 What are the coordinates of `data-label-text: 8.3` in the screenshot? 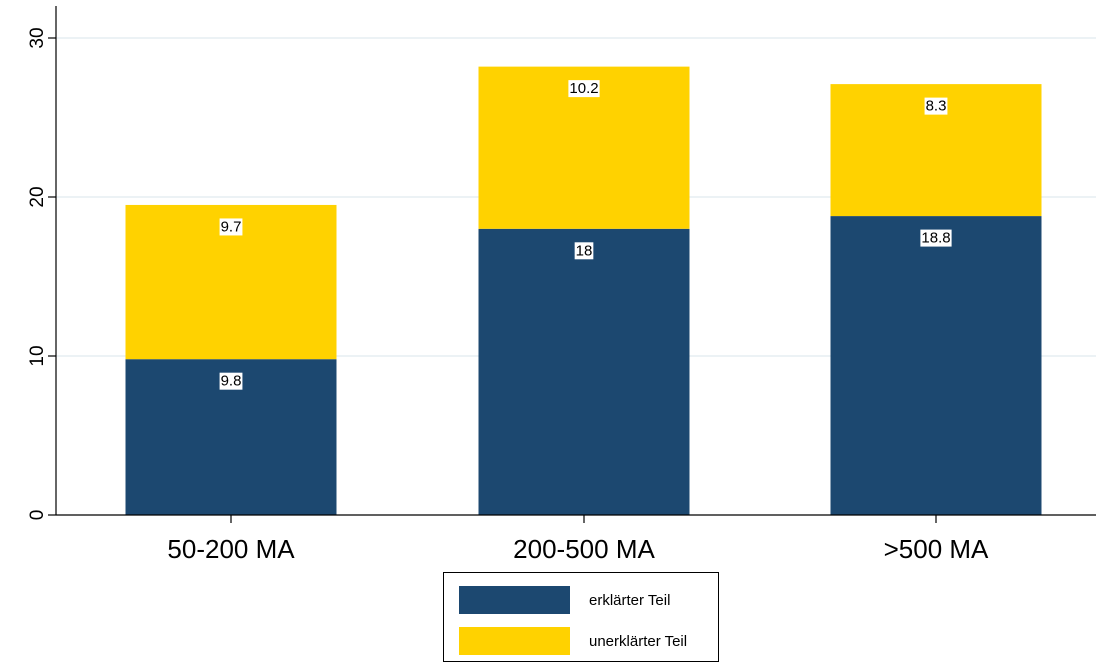 It's located at (936, 106).